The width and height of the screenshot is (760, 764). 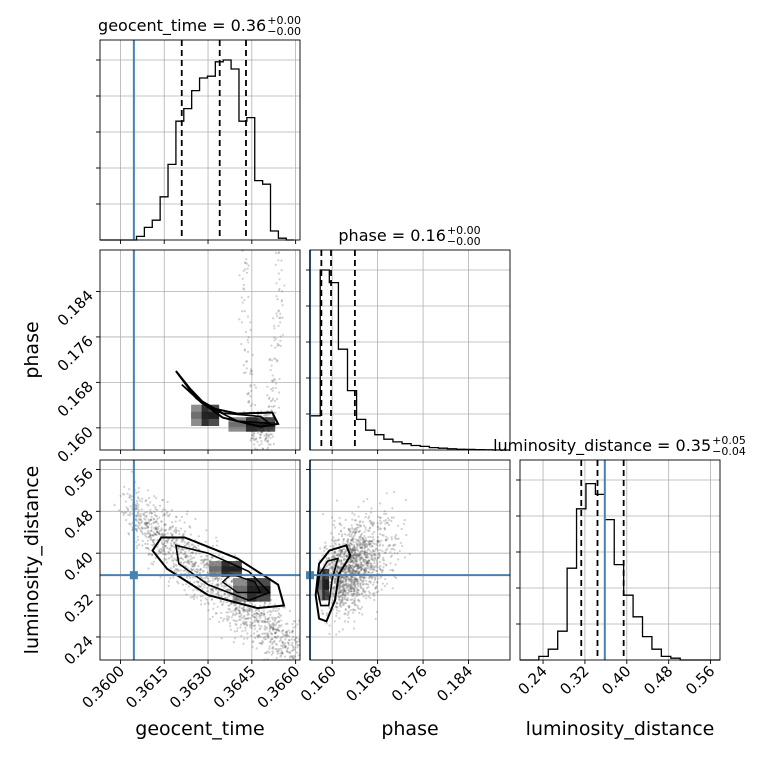 What do you see at coordinates (700, 680) in the screenshot?
I see `x-tick-label: 0.56` at bounding box center [700, 680].